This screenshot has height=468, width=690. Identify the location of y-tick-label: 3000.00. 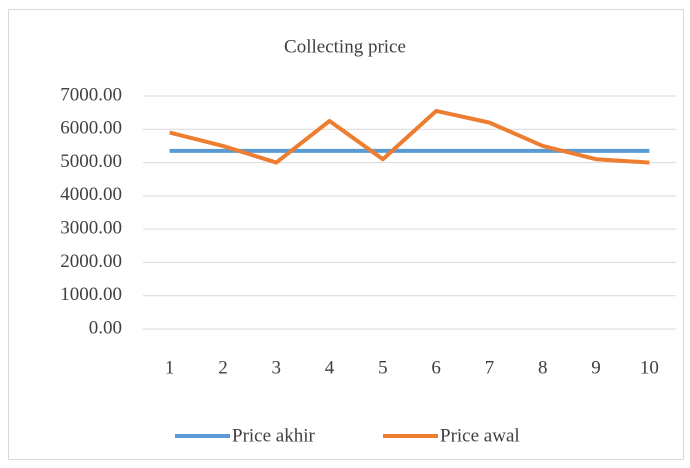
(91, 228).